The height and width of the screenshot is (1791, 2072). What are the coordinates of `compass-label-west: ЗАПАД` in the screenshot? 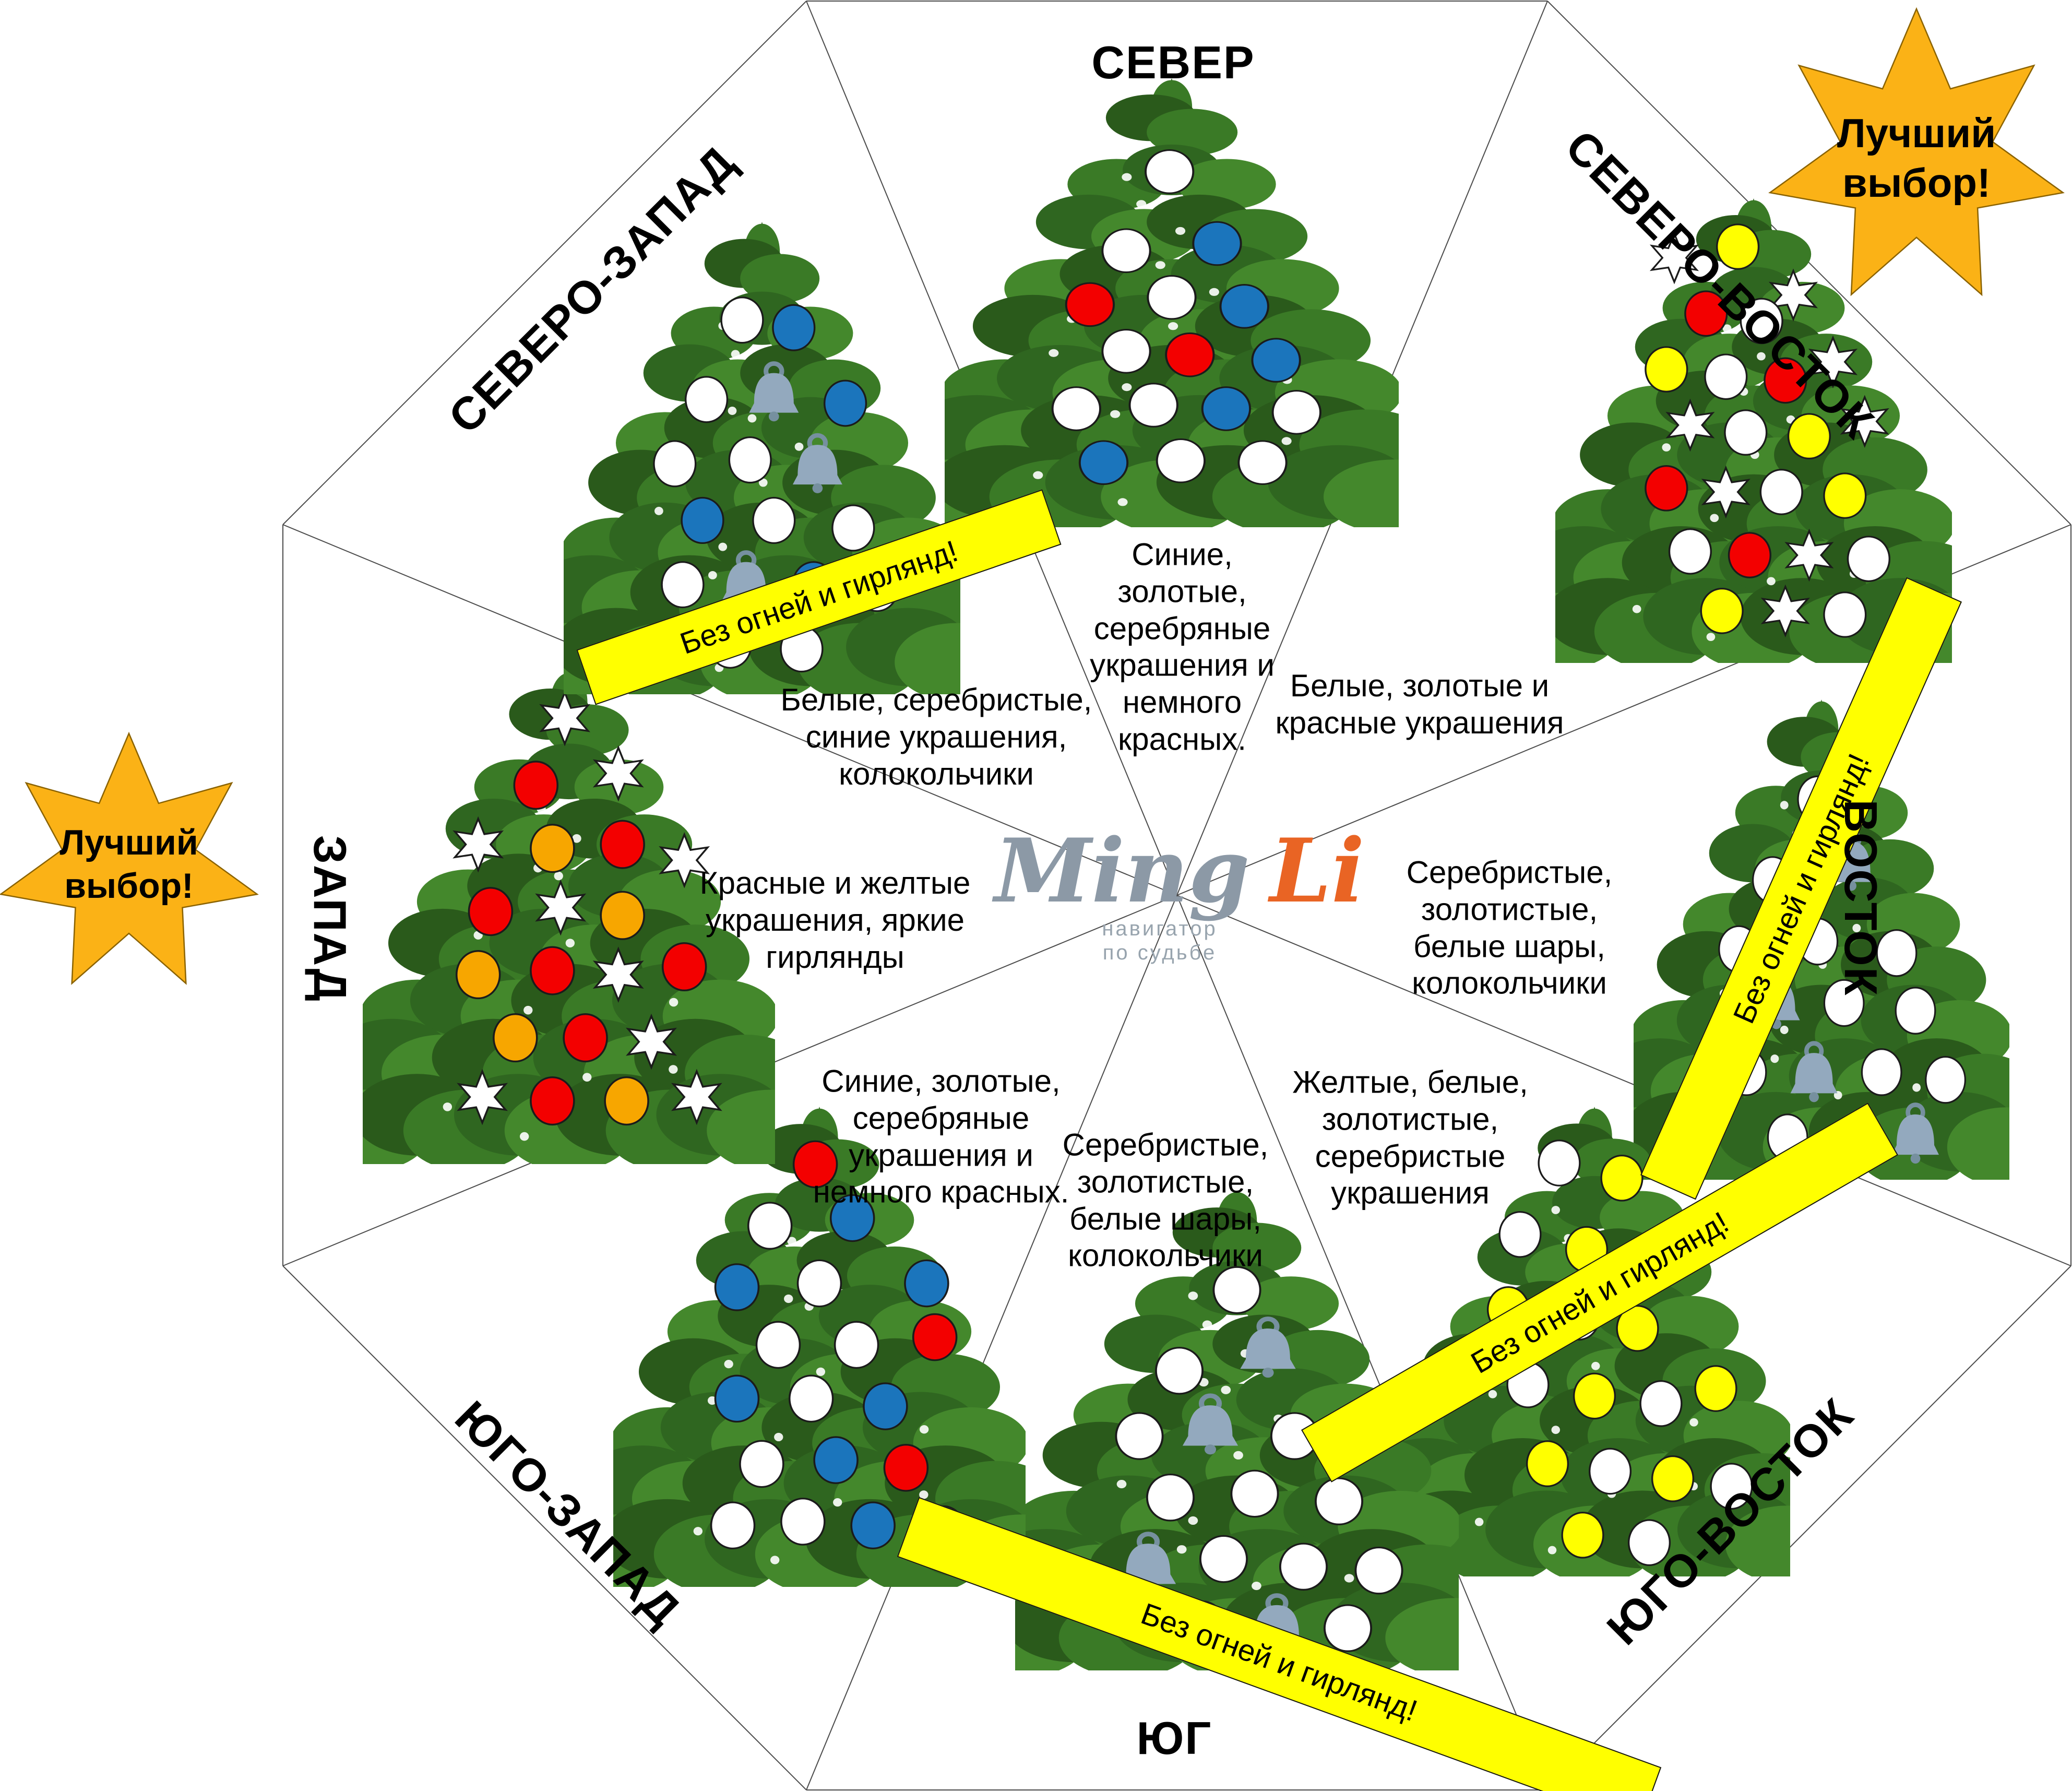 It's located at (330, 919).